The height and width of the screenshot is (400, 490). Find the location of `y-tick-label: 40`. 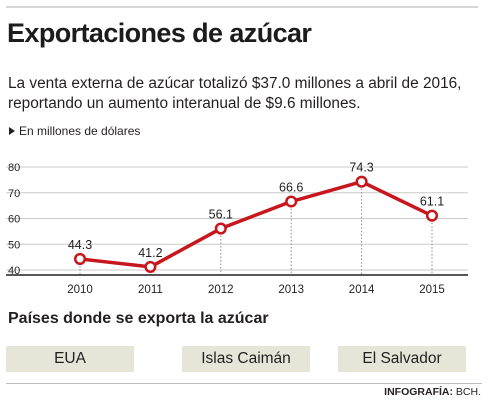

y-tick-label: 40 is located at coordinates (14, 271).